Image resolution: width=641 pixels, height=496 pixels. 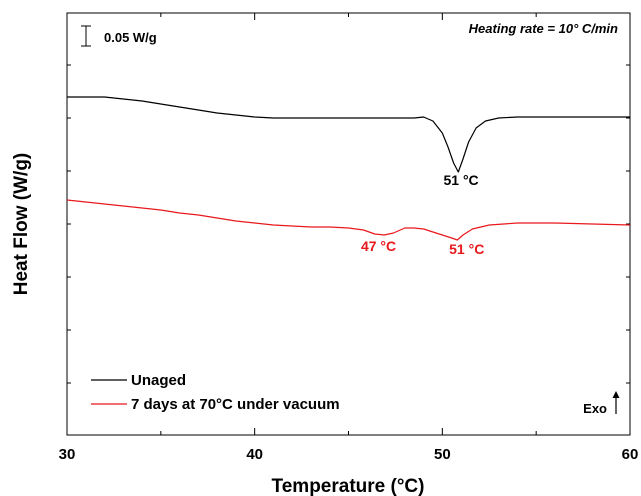 I want to click on x-tick-label: 30, so click(x=67, y=454).